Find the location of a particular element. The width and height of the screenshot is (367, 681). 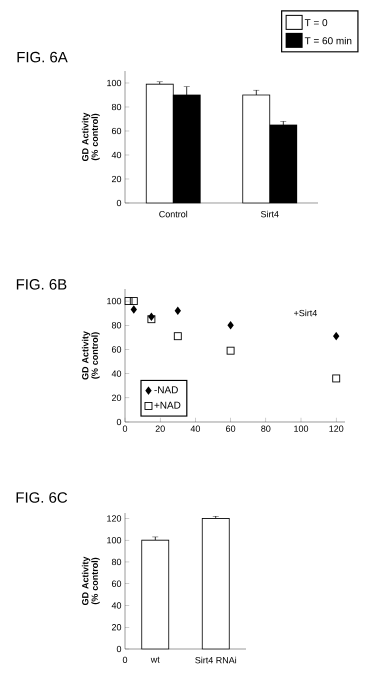

legend-label: -NAD is located at coordinates (166, 390).